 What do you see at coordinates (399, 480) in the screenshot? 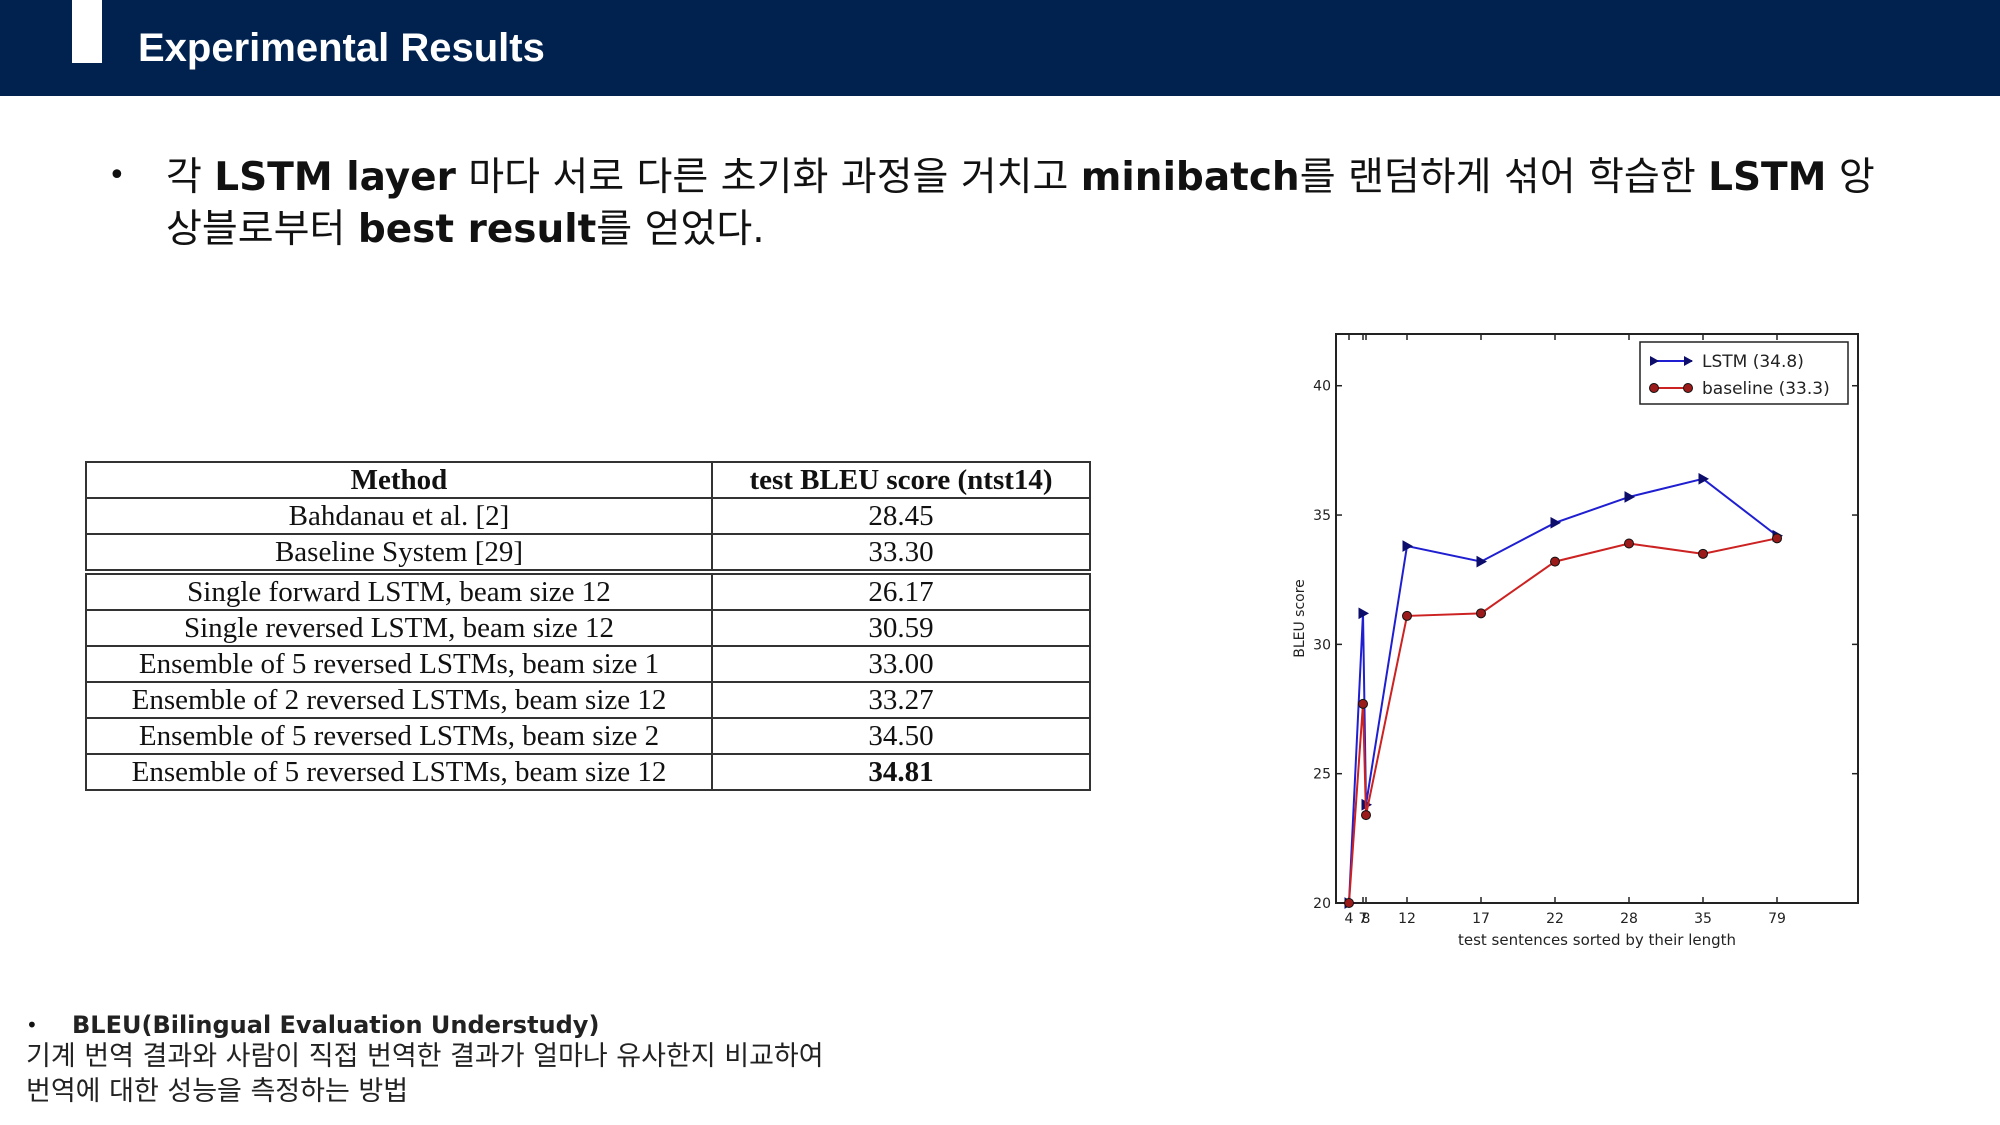
I see `column-header-method: Method` at bounding box center [399, 480].